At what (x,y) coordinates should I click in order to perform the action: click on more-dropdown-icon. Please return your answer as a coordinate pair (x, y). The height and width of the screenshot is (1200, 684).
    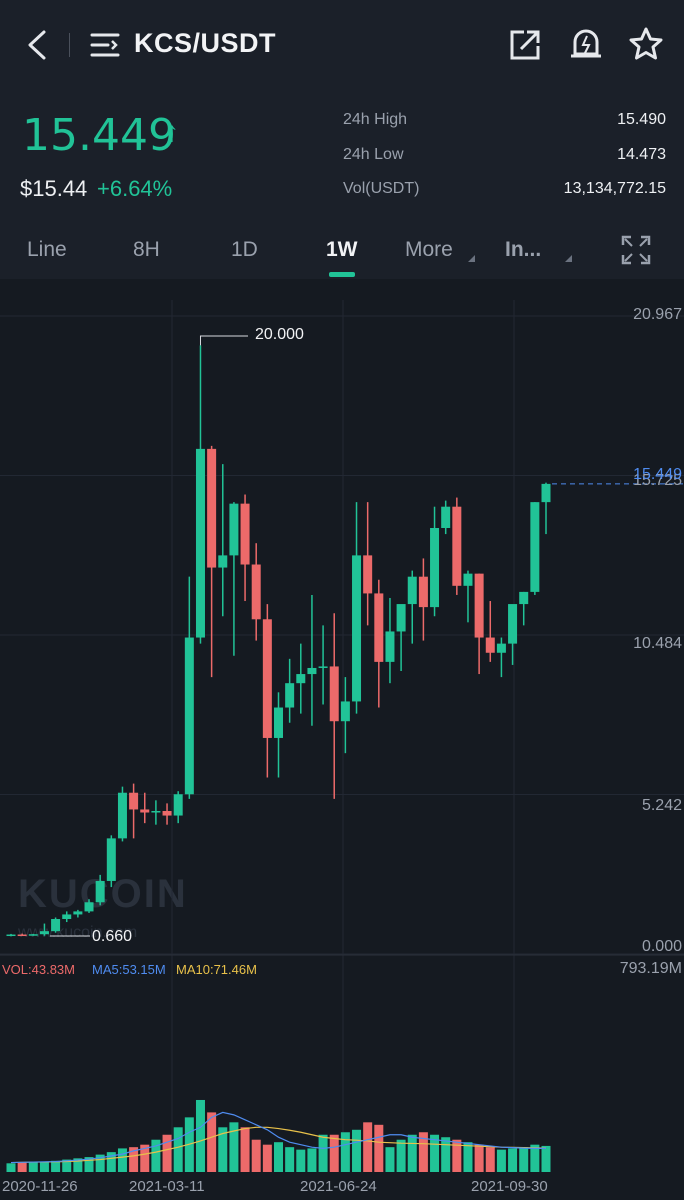
    Looking at the image, I should click on (471, 258).